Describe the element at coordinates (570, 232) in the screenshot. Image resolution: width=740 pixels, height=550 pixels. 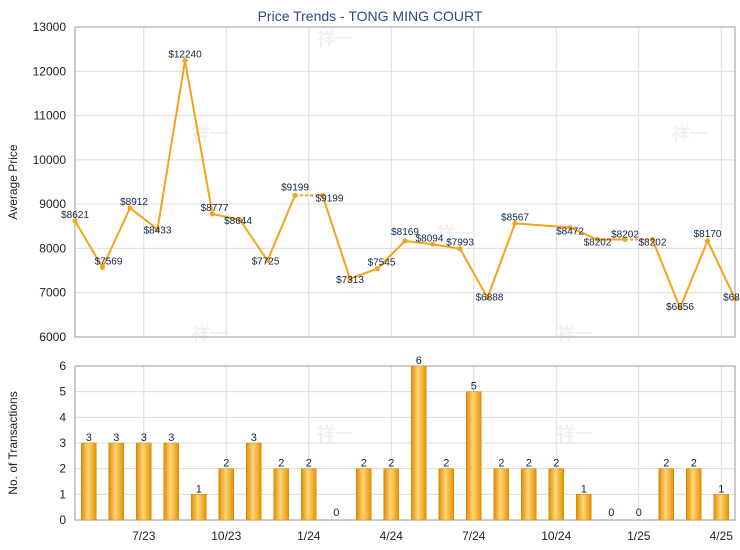
I see `data-label: $8472` at that location.